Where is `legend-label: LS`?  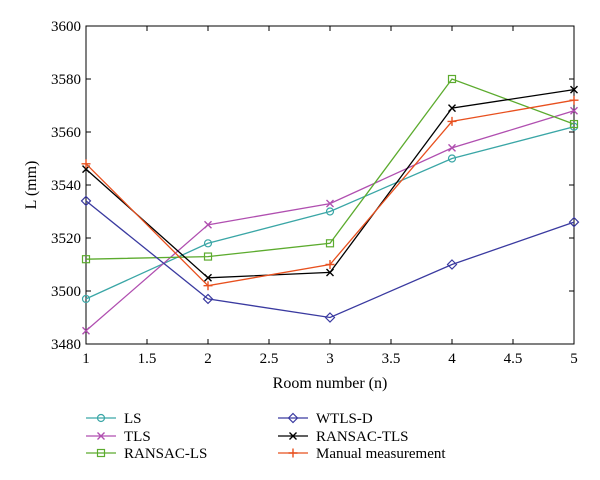 legend-label: LS is located at coordinates (133, 419).